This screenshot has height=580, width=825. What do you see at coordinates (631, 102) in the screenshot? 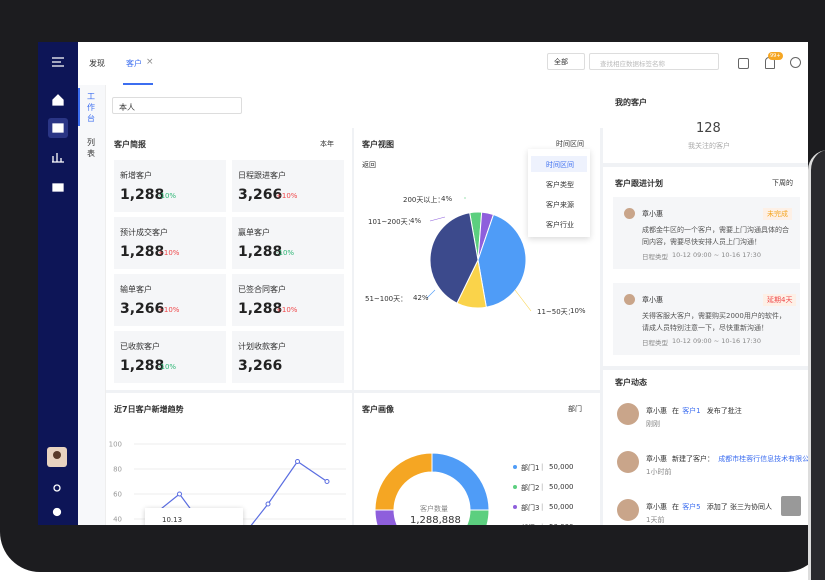
I see `panel-title: 我的客户` at bounding box center [631, 102].